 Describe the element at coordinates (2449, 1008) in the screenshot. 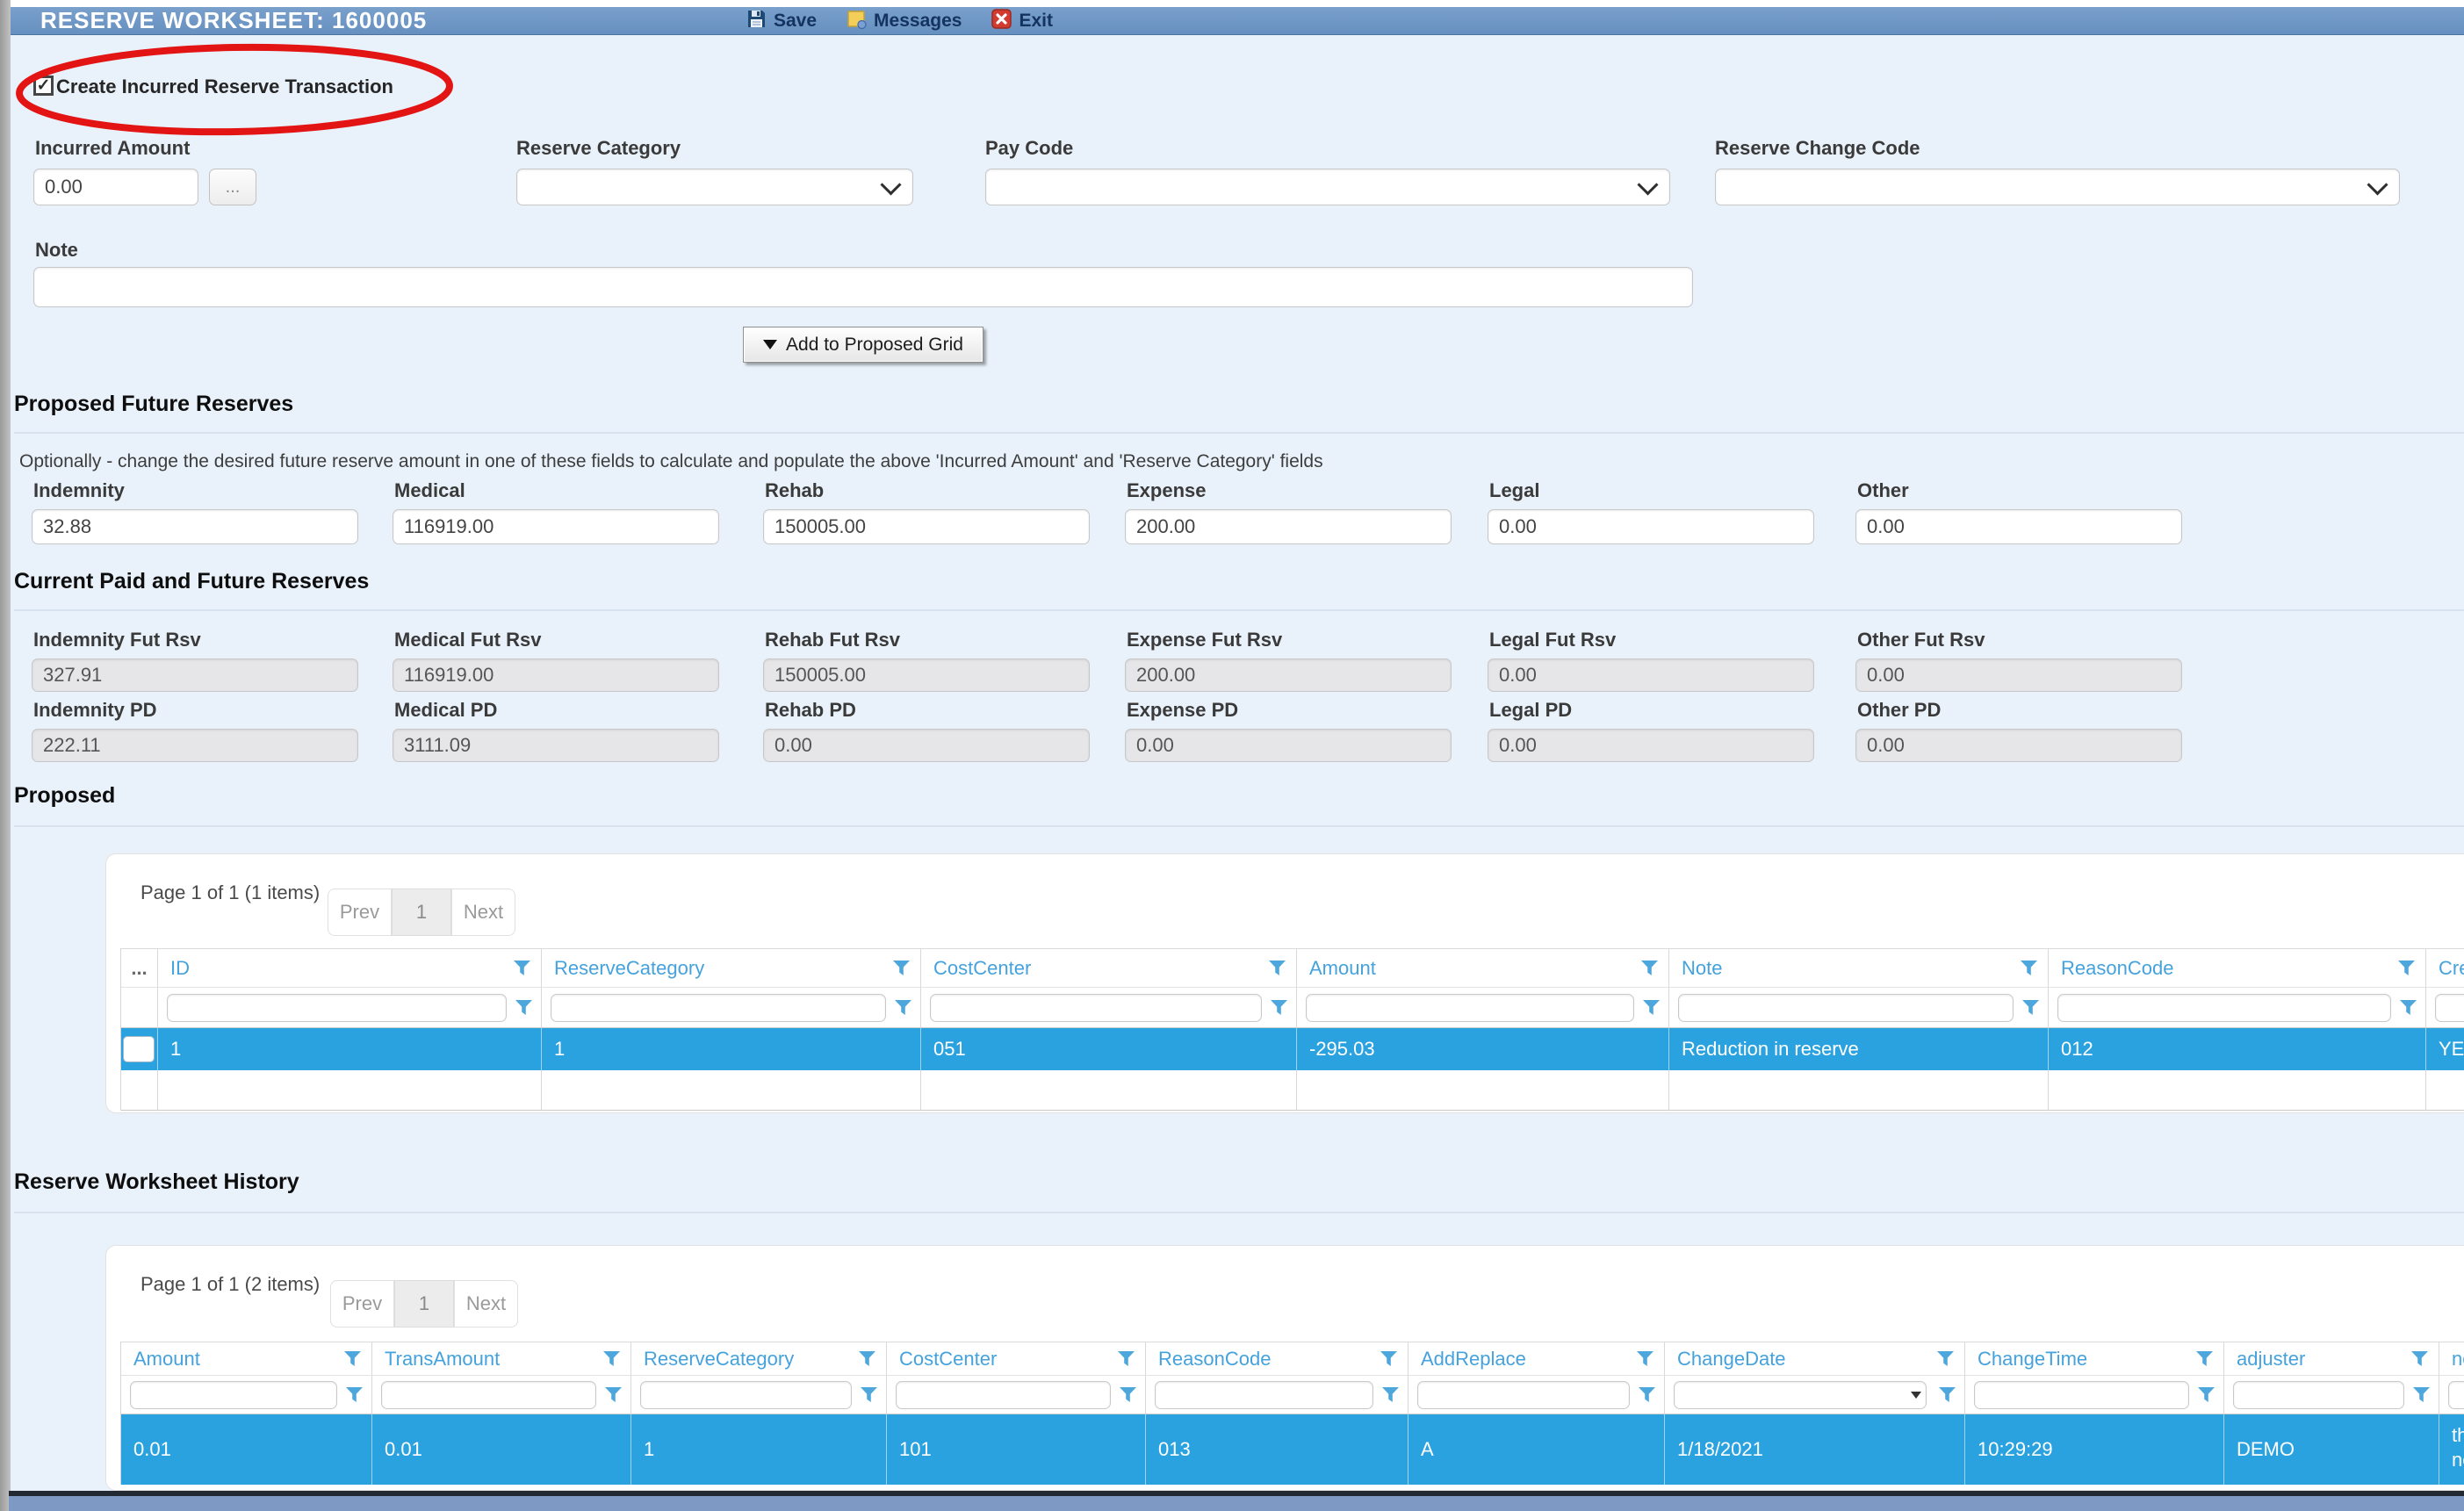

I see `filter-input-createin` at that location.